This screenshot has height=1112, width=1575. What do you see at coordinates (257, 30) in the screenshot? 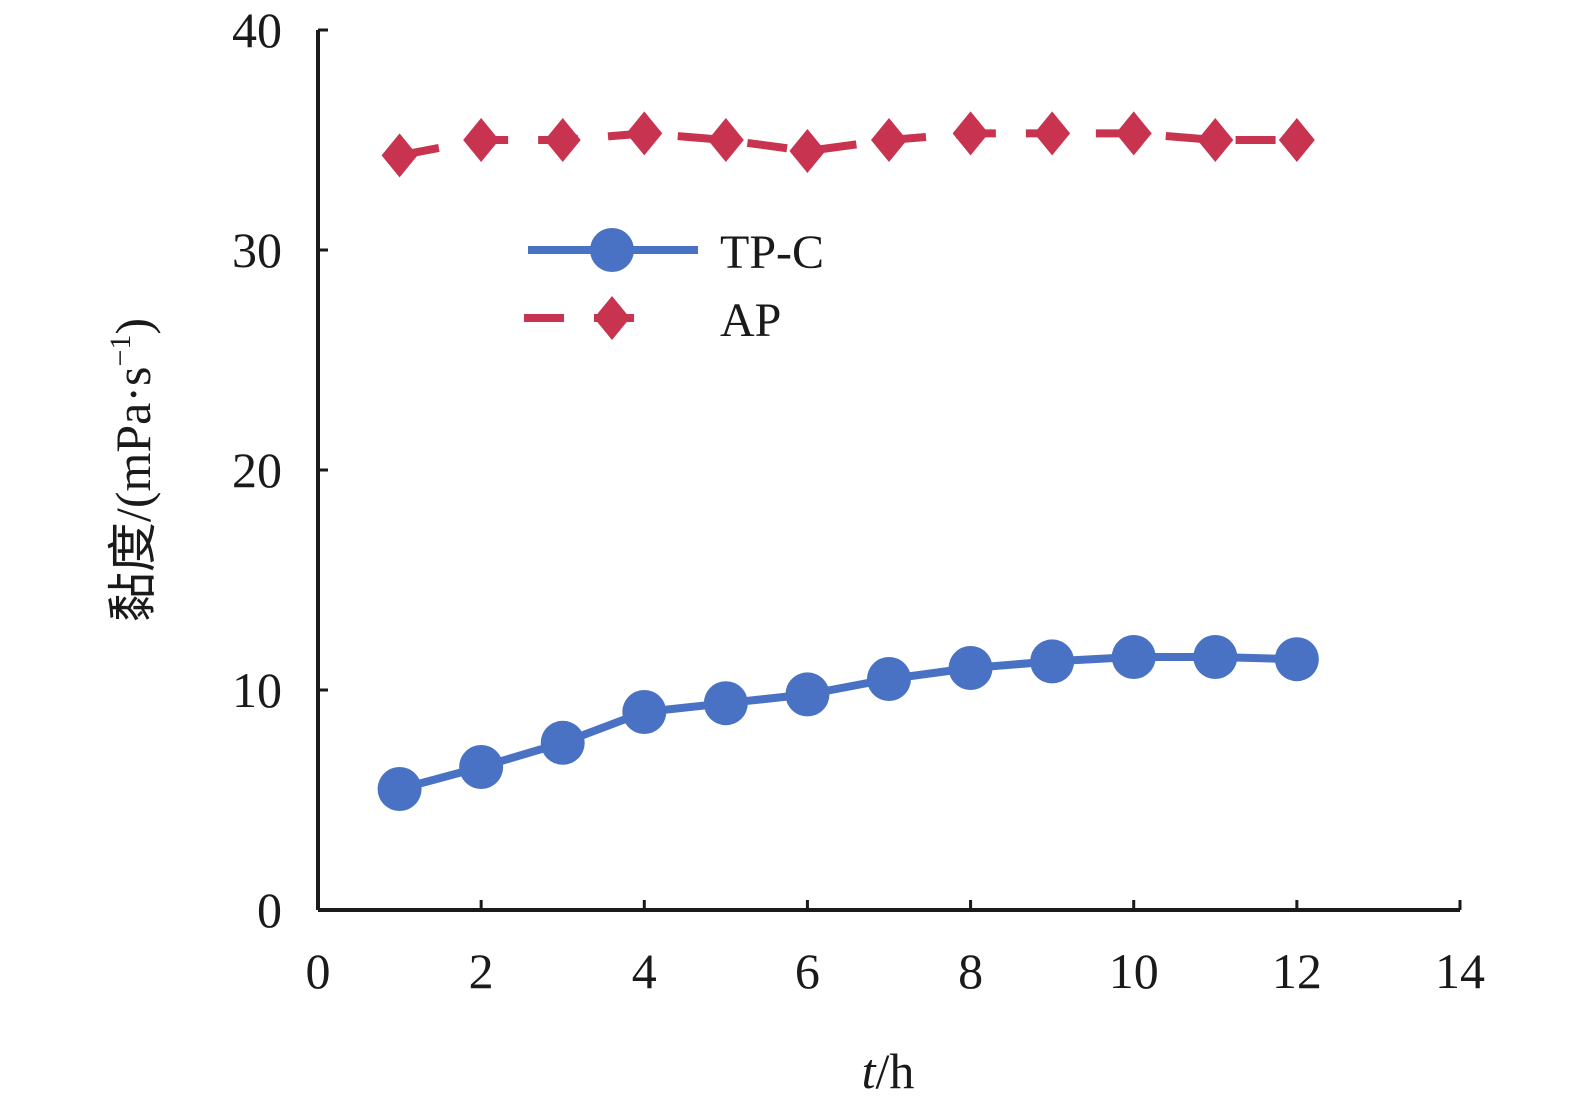
I see `y-tick-label: 40` at bounding box center [257, 30].